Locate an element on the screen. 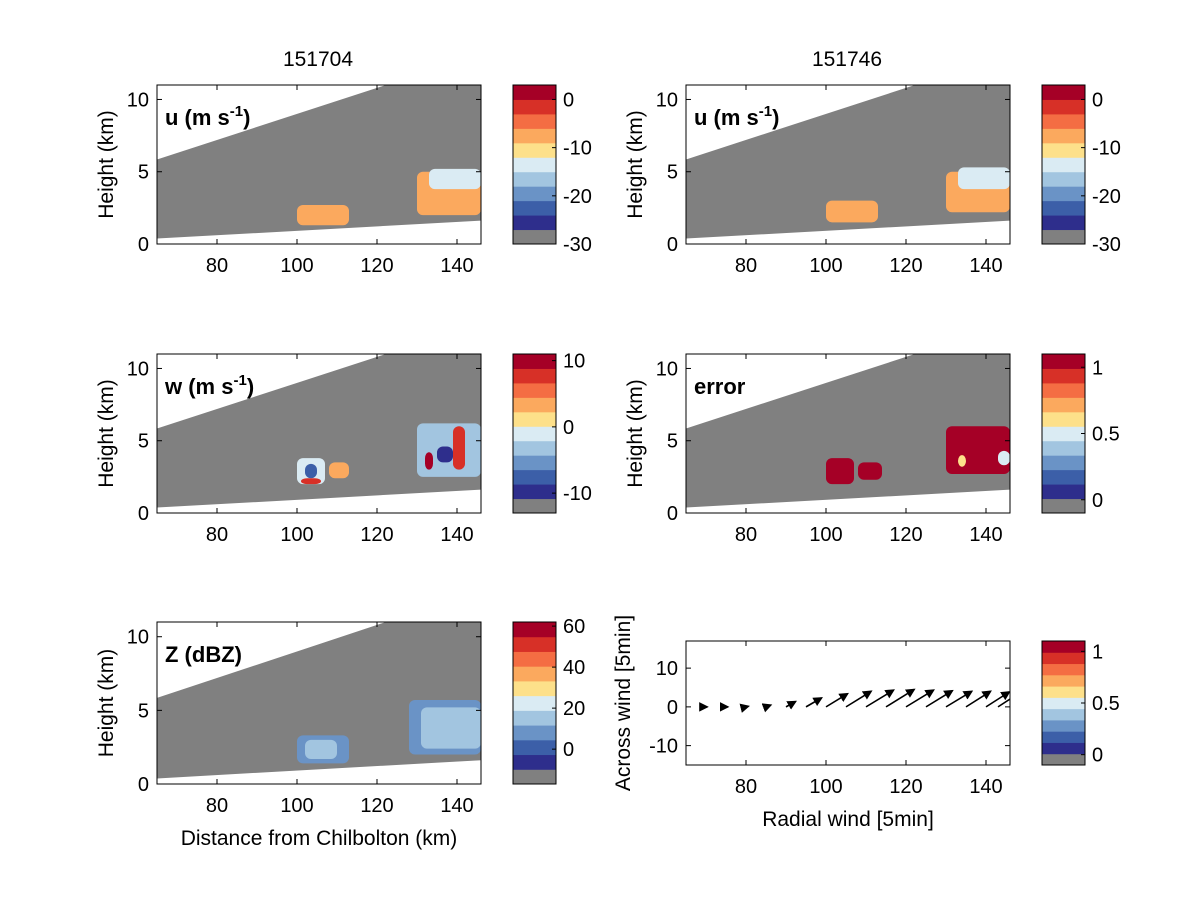  colorbar-tick-label: 60 is located at coordinates (574, 627).